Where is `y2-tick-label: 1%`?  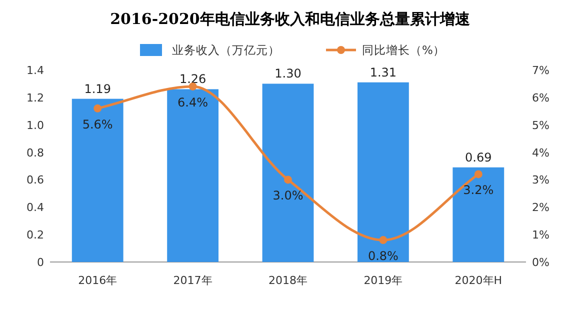 y2-tick-label: 1% is located at coordinates (541, 235).